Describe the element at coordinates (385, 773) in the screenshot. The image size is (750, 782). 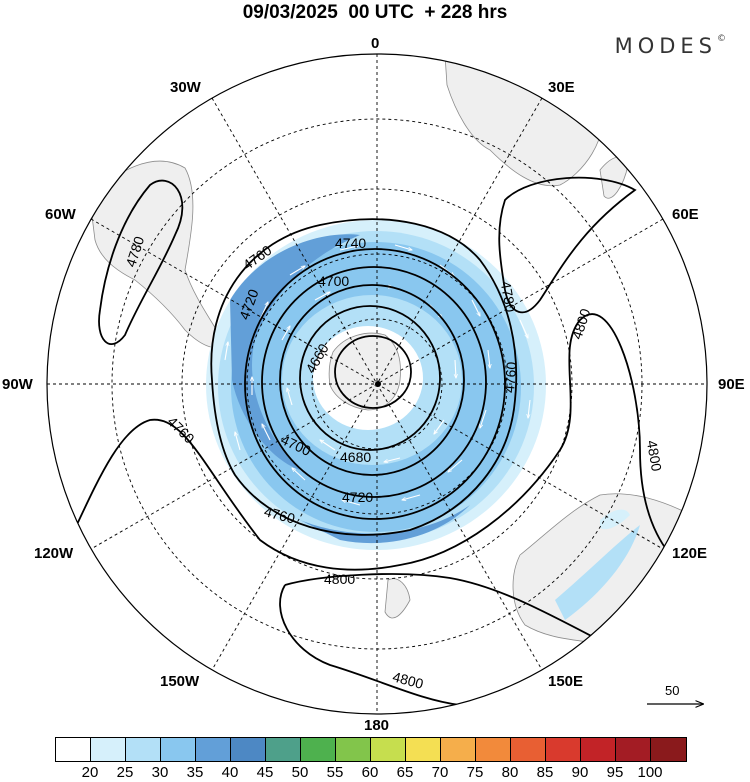
I see `colorbar-tick-labels: 20 25 30 35 40 45 50 55 60 65 70 75 80 85 90 95 100` at that location.